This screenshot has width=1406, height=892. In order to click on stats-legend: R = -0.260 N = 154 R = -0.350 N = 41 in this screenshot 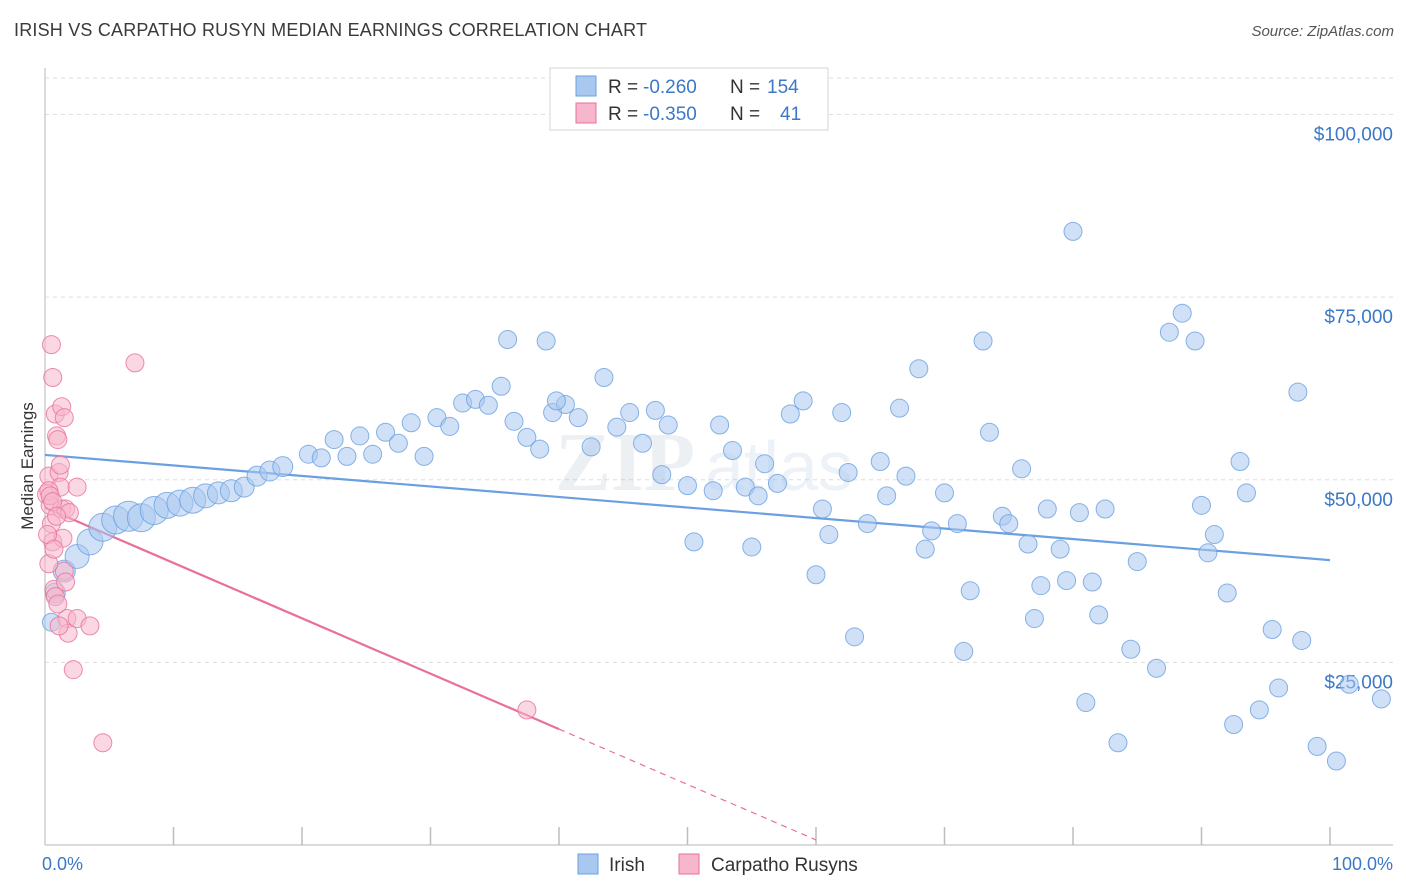, I will do `click(689, 99)`.